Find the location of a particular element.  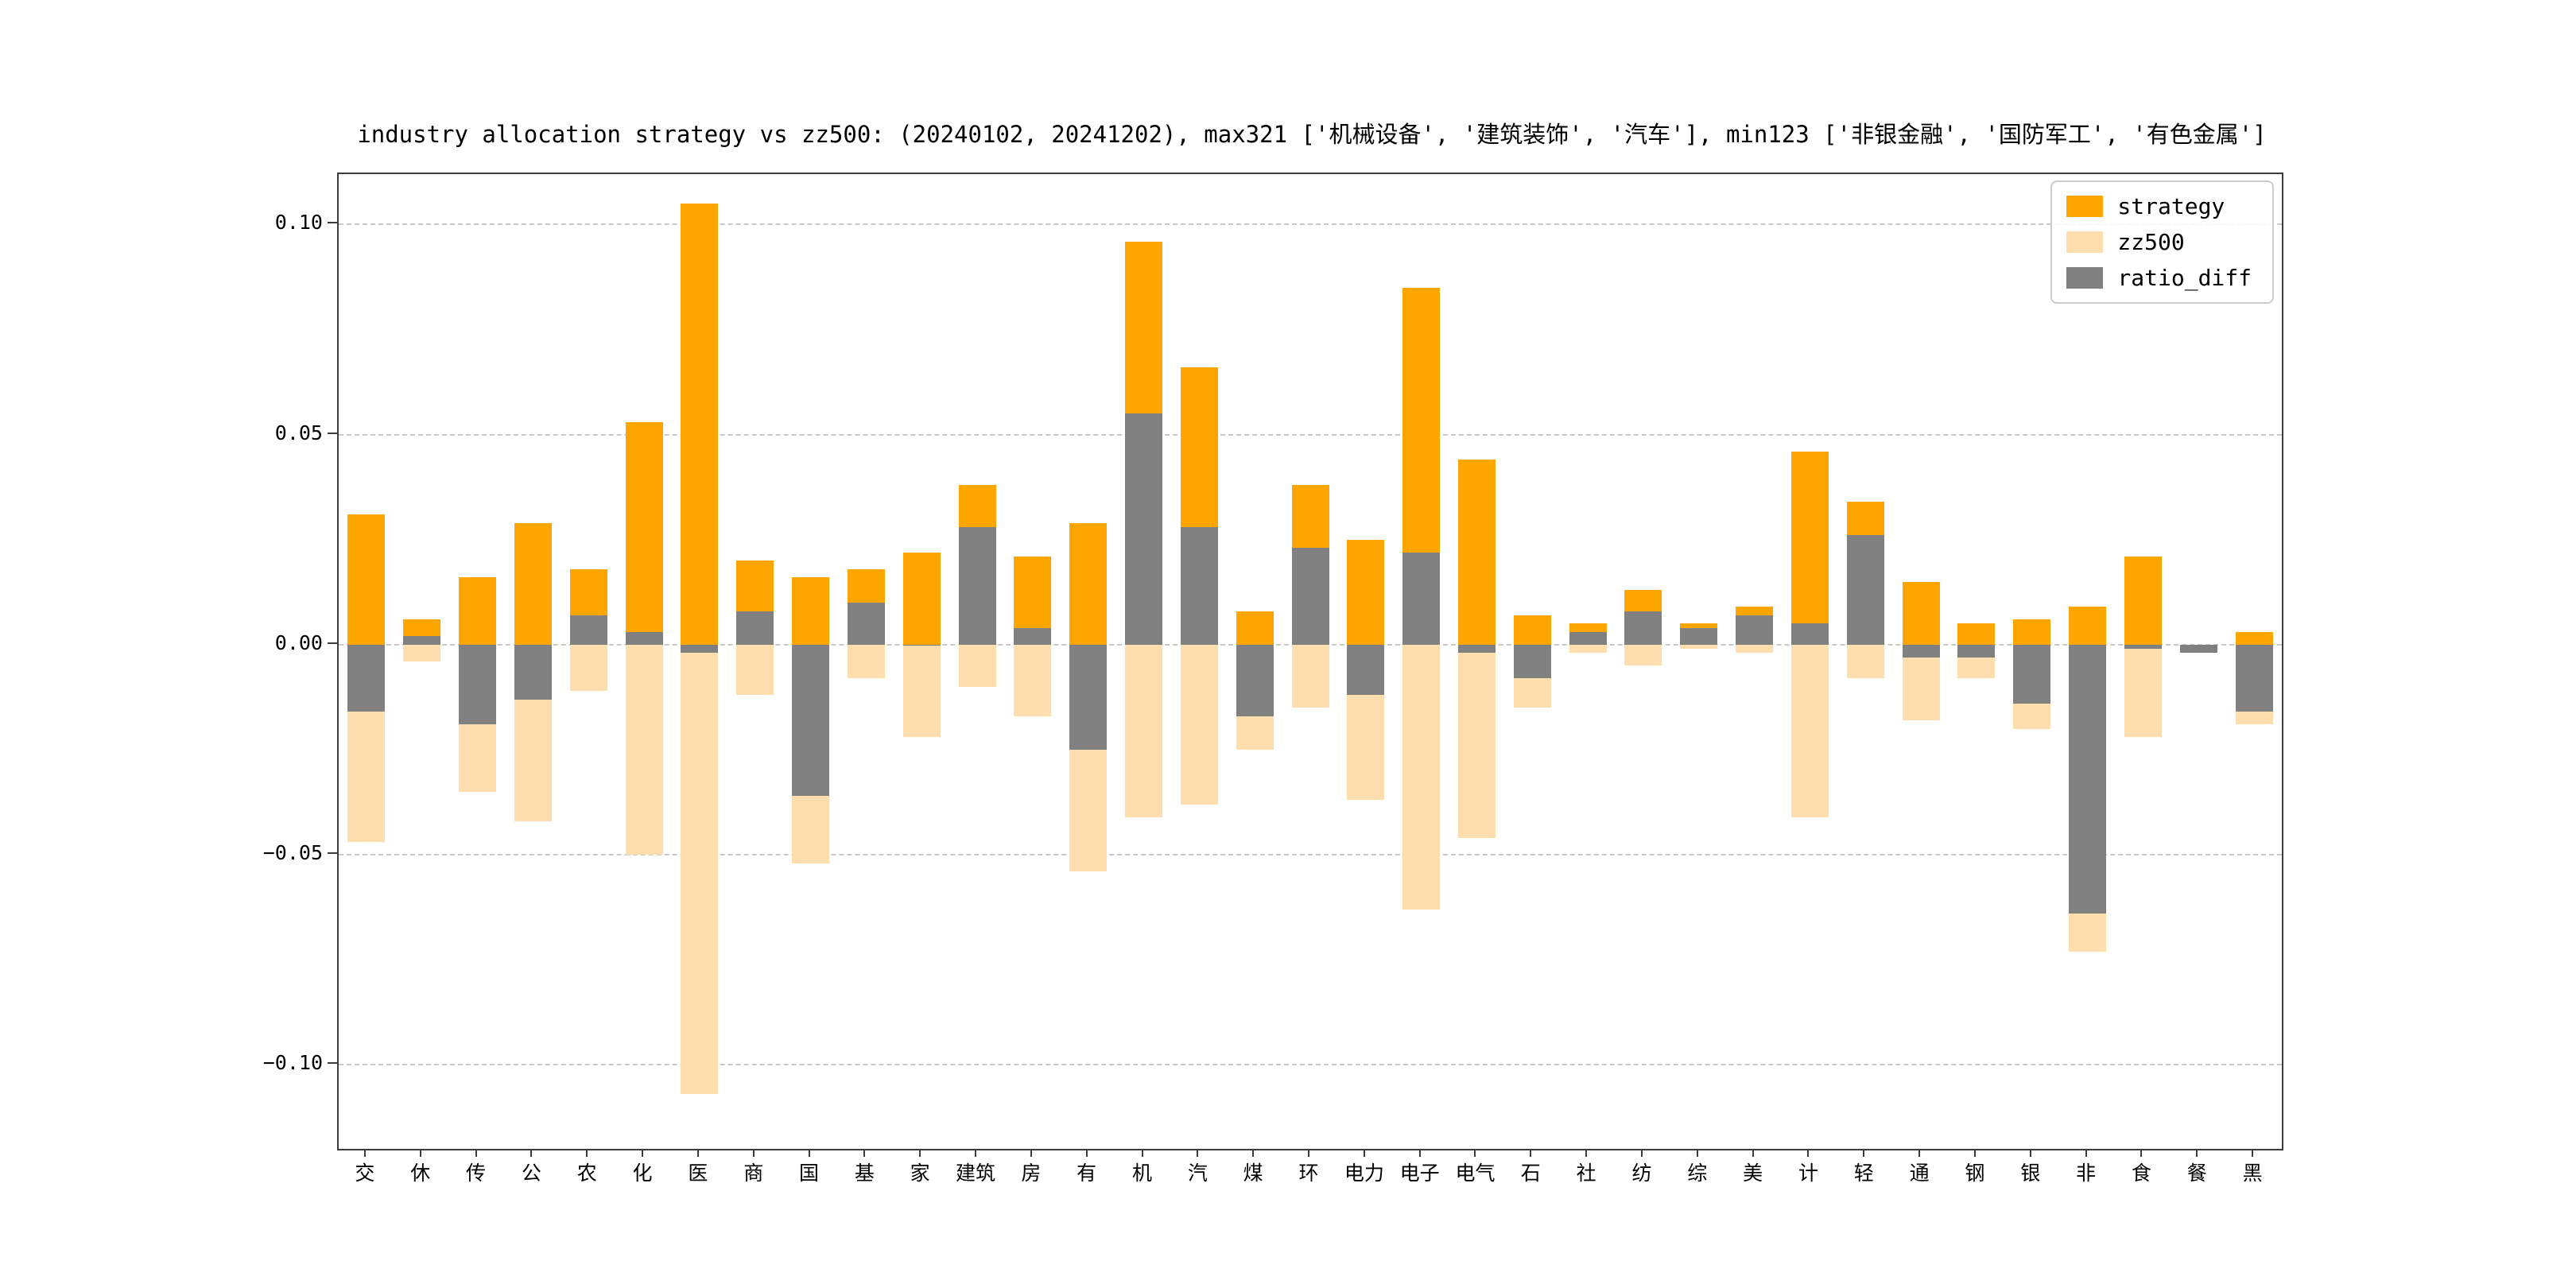

x-axis-tick-label: 非 is located at coordinates (2087, 1173).